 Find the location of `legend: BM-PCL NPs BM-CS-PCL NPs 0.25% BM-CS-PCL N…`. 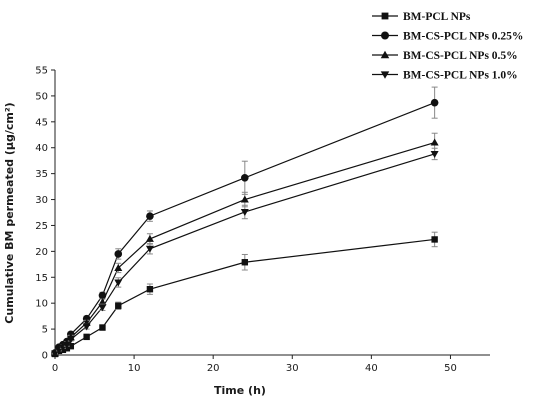

legend: BM-PCL NPs BM-CS-PCL NPs 0.25% BM-CS-PCL N… is located at coordinates (447, 46).